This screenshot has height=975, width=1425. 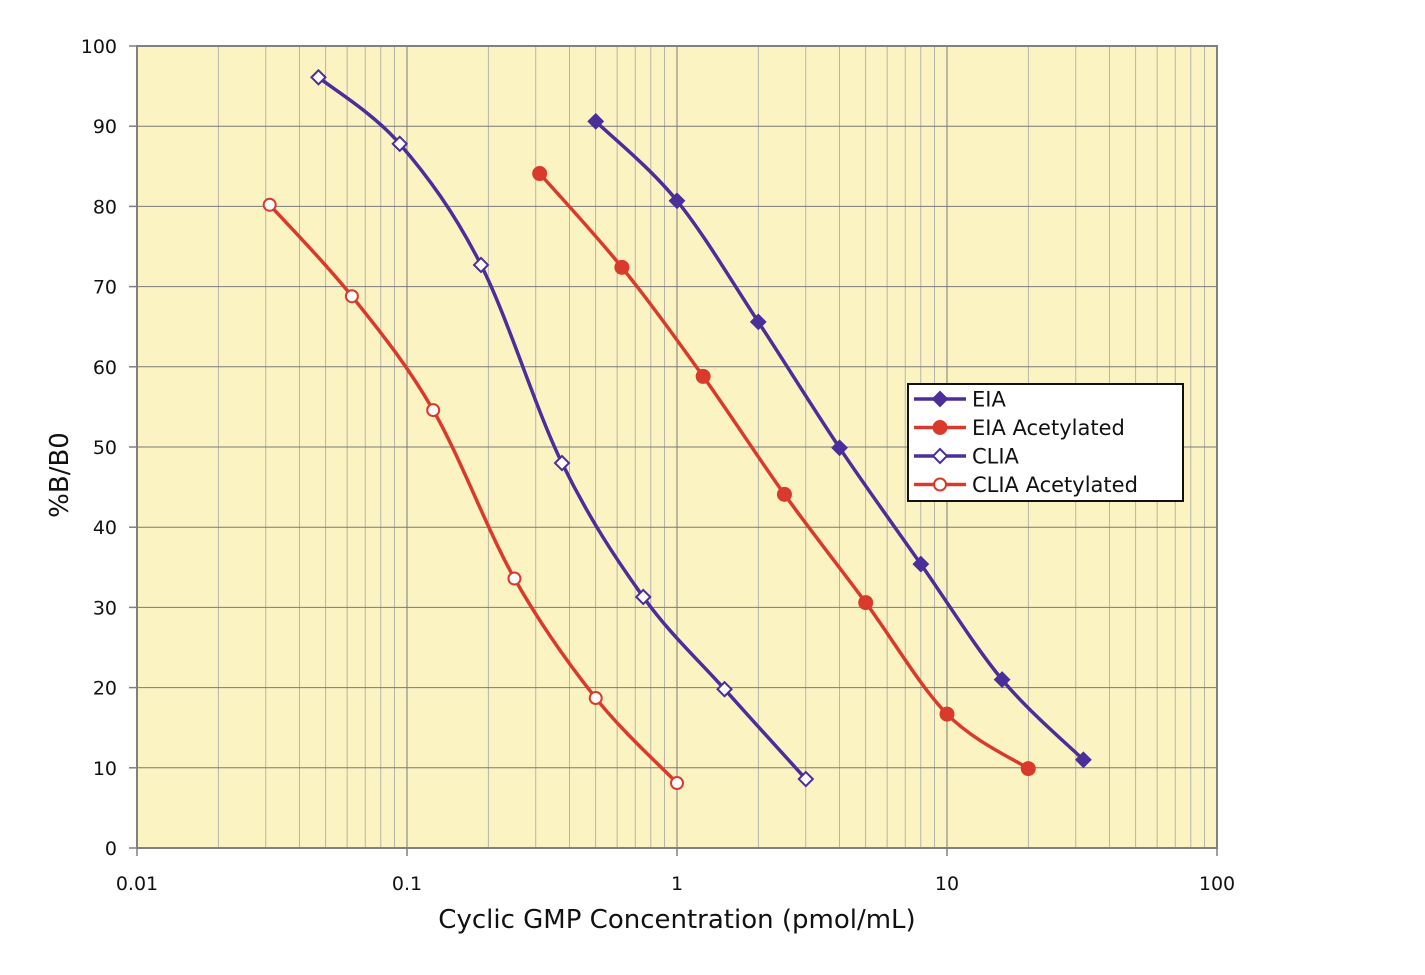 I want to click on legend-marker-eia-acetylated, so click(x=940, y=427).